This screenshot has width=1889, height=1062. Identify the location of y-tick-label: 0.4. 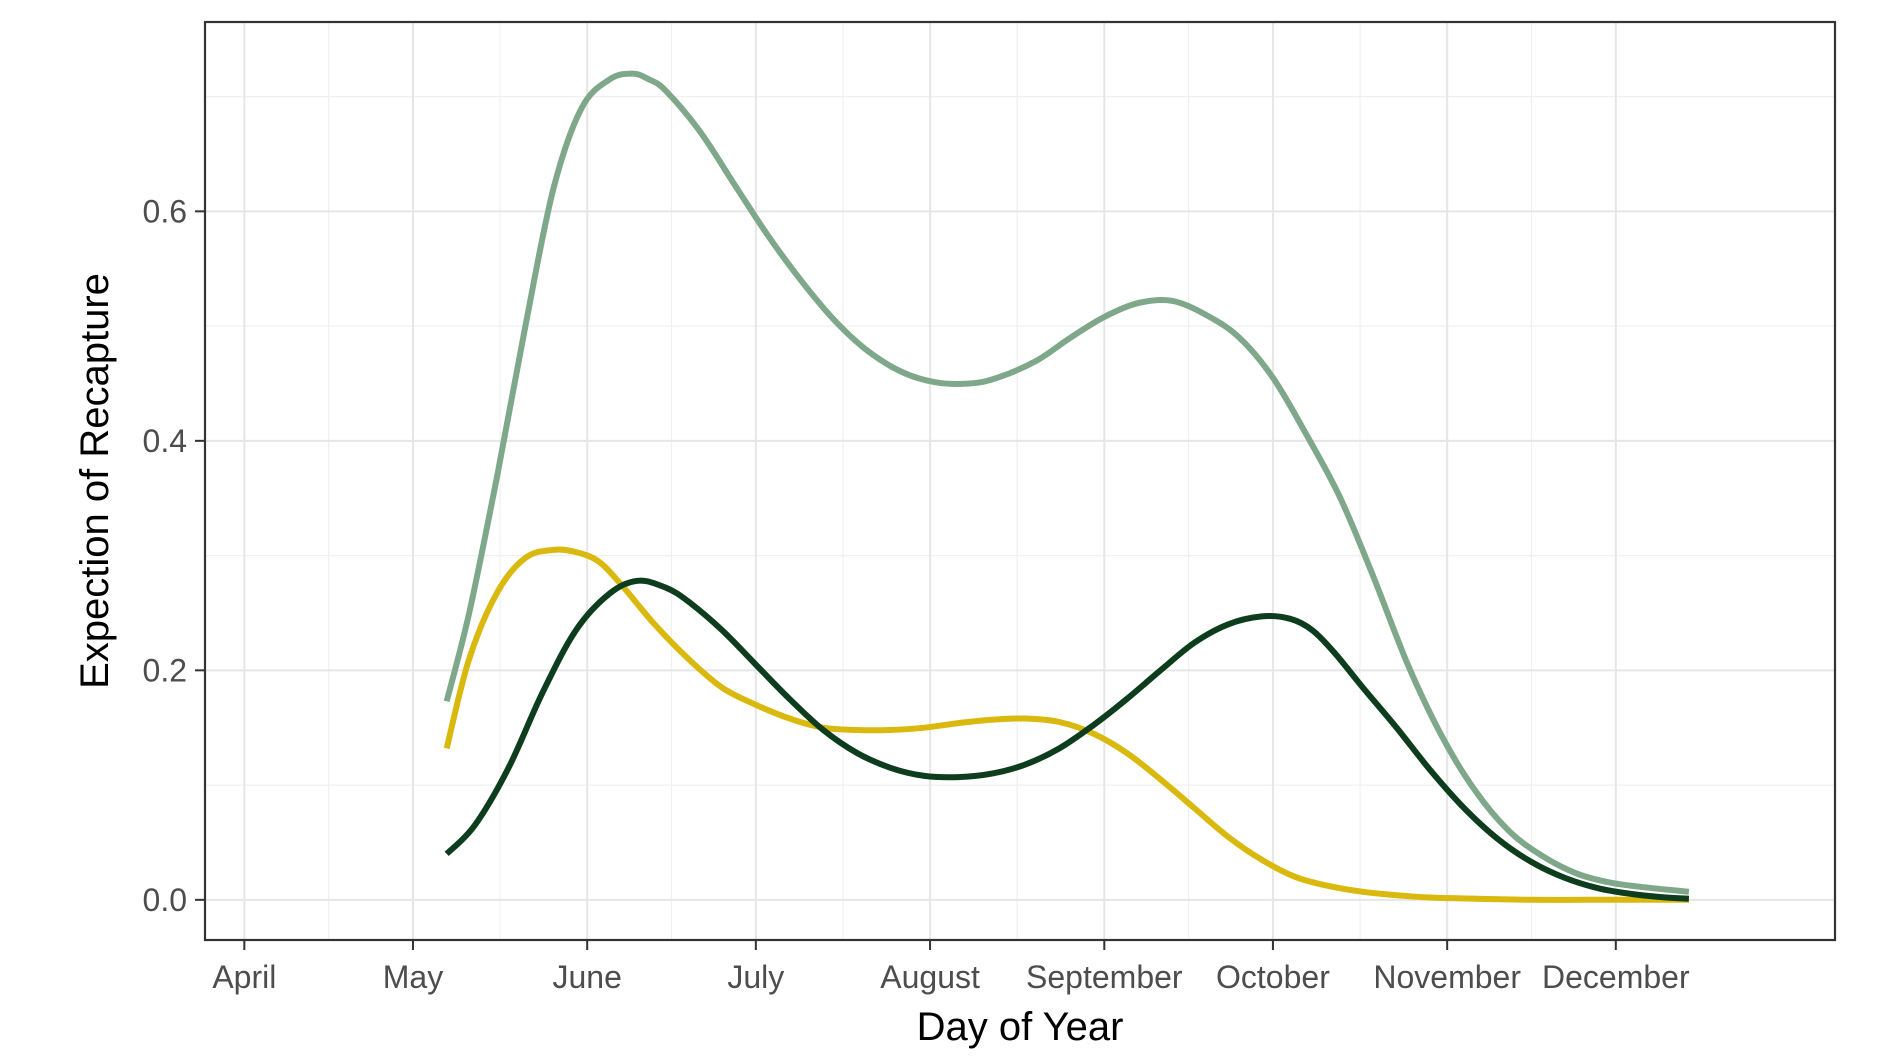
(165, 441).